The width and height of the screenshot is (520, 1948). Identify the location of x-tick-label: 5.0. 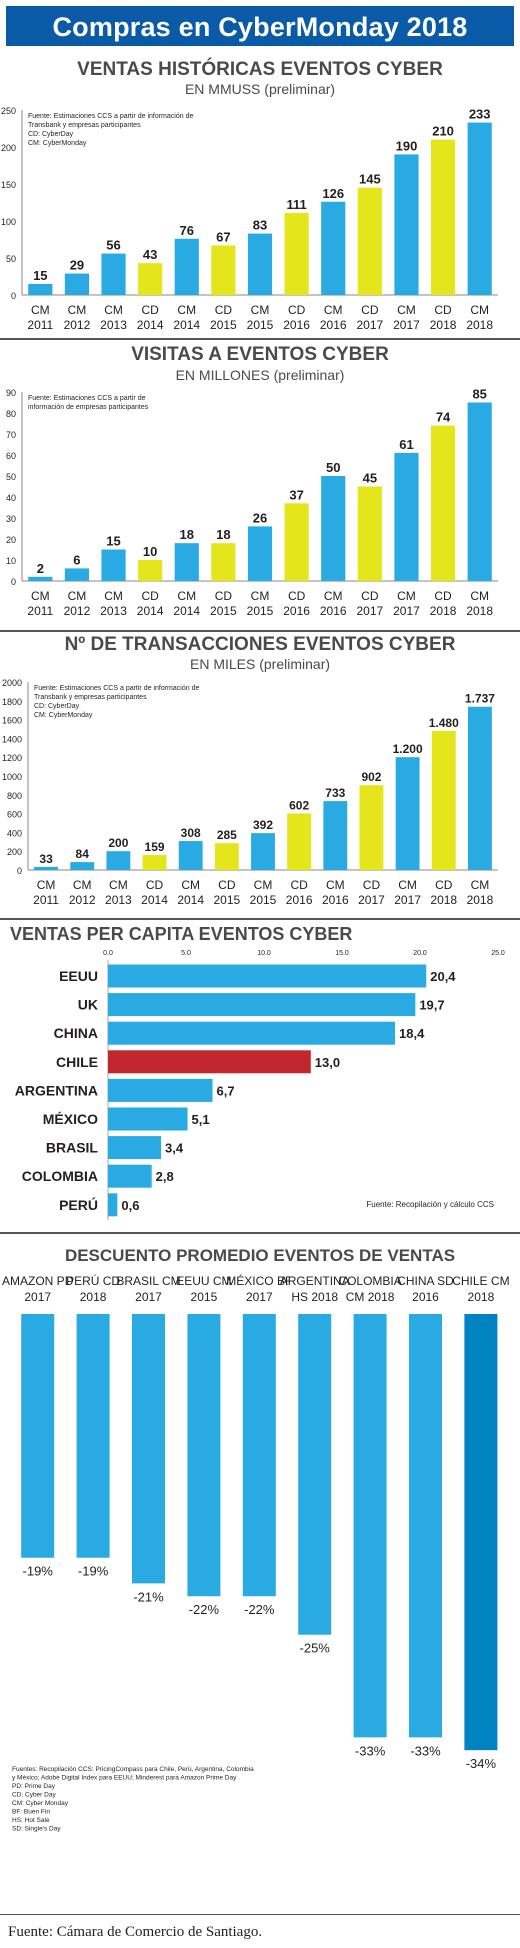
(186, 953).